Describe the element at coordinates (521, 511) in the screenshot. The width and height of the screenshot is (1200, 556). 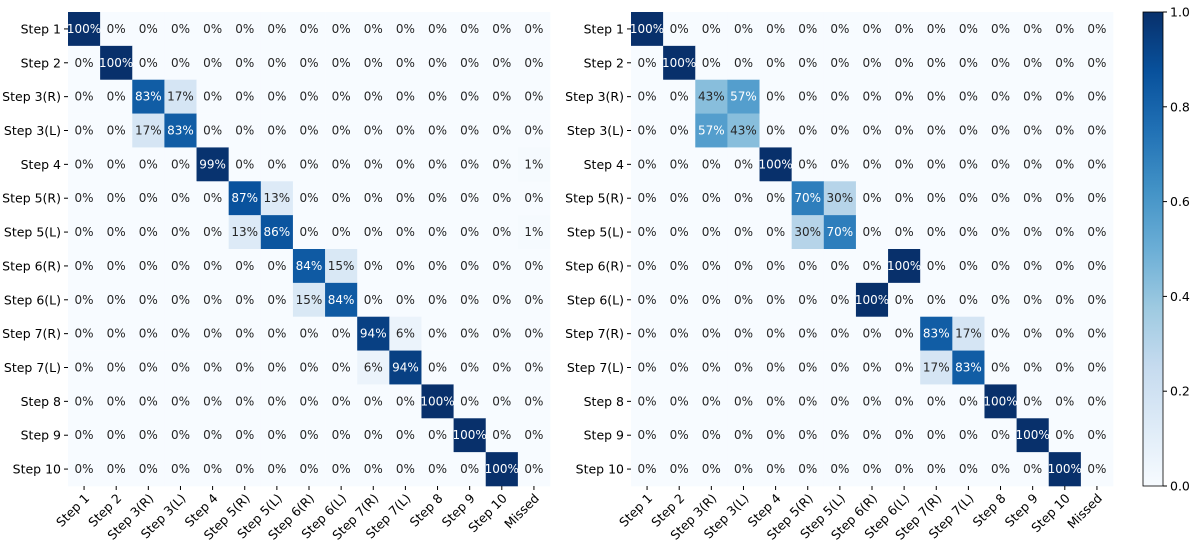
I see `x-tick-label: Missed` at that location.